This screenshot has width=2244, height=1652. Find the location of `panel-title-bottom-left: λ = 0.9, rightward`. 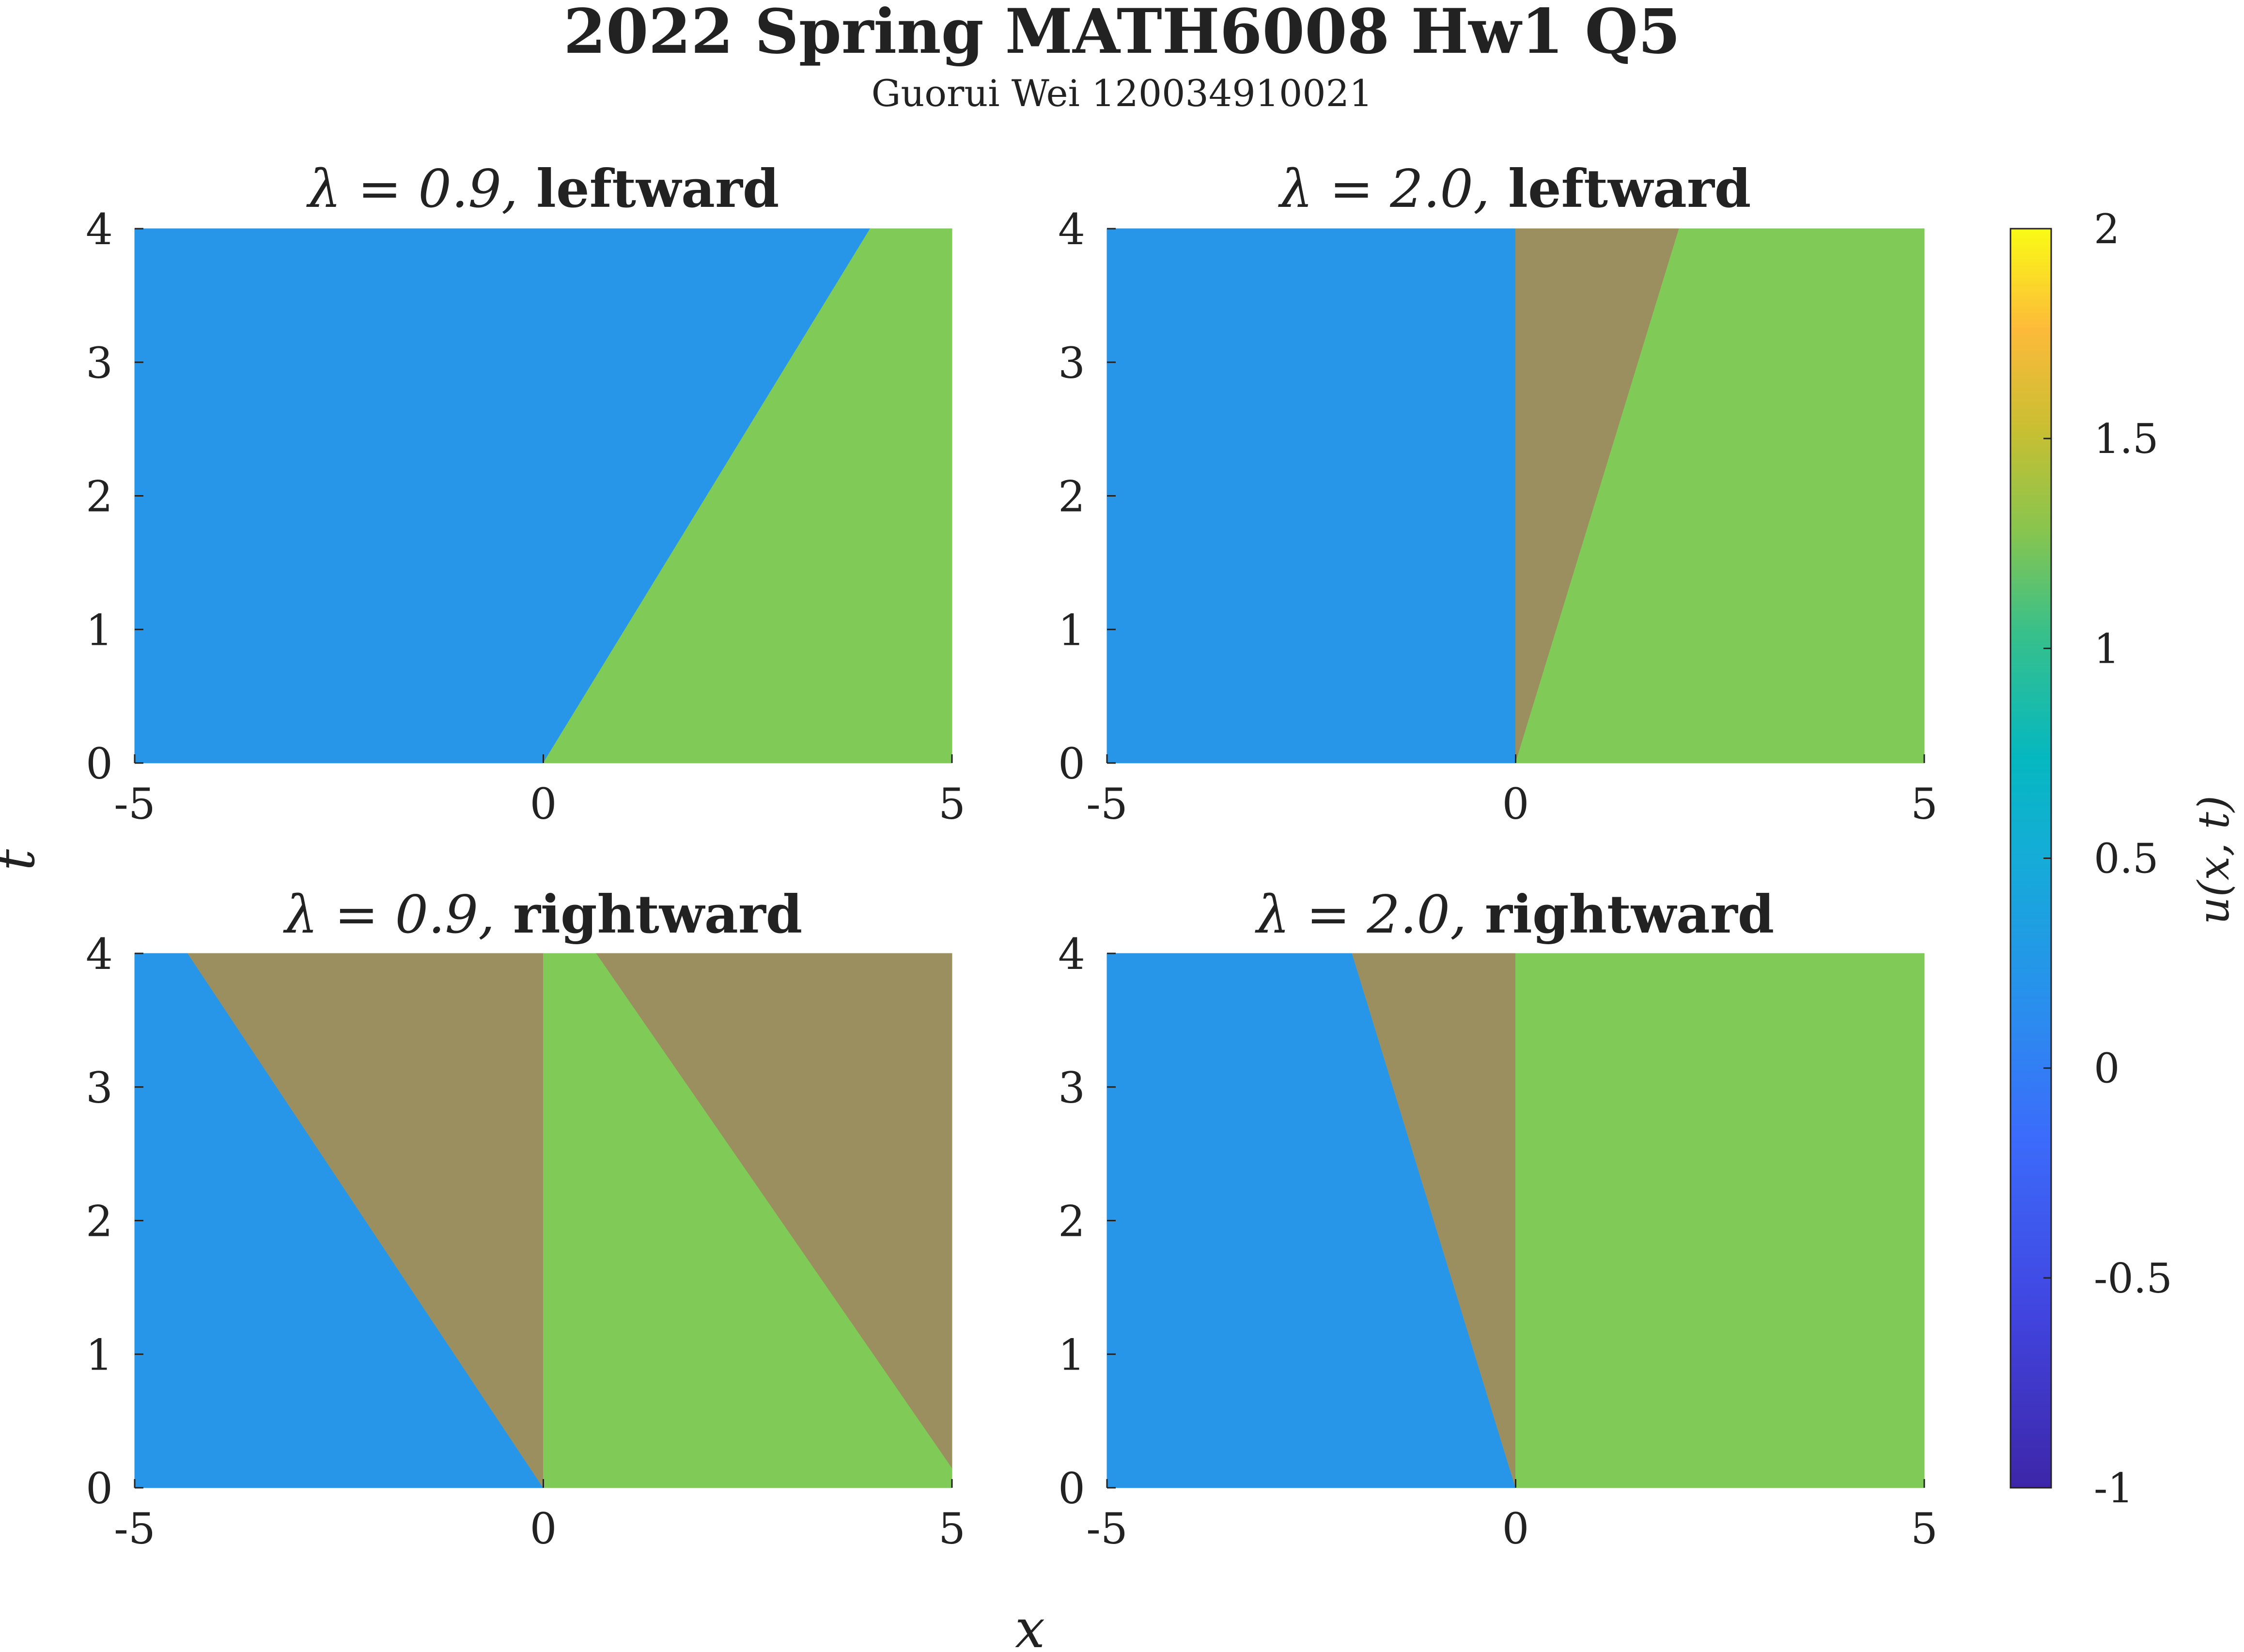

panel-title-bottom-left: λ = 0.9, rightward is located at coordinates (544, 915).